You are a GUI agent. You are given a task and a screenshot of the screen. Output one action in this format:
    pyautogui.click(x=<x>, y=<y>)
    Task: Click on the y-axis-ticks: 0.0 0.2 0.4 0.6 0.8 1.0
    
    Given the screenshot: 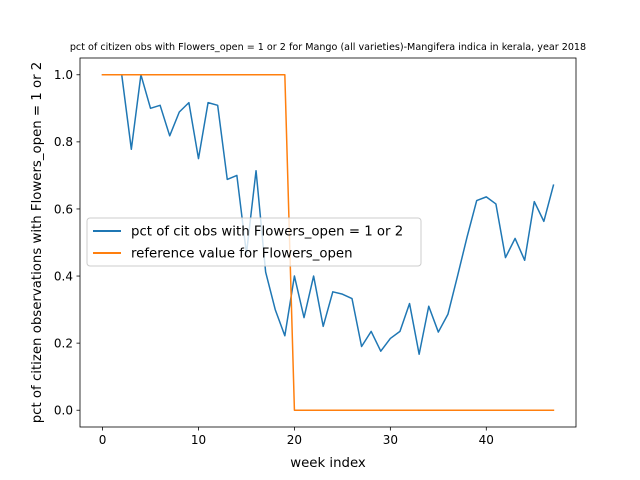 What is the action you would take?
    pyautogui.click(x=67, y=243)
    